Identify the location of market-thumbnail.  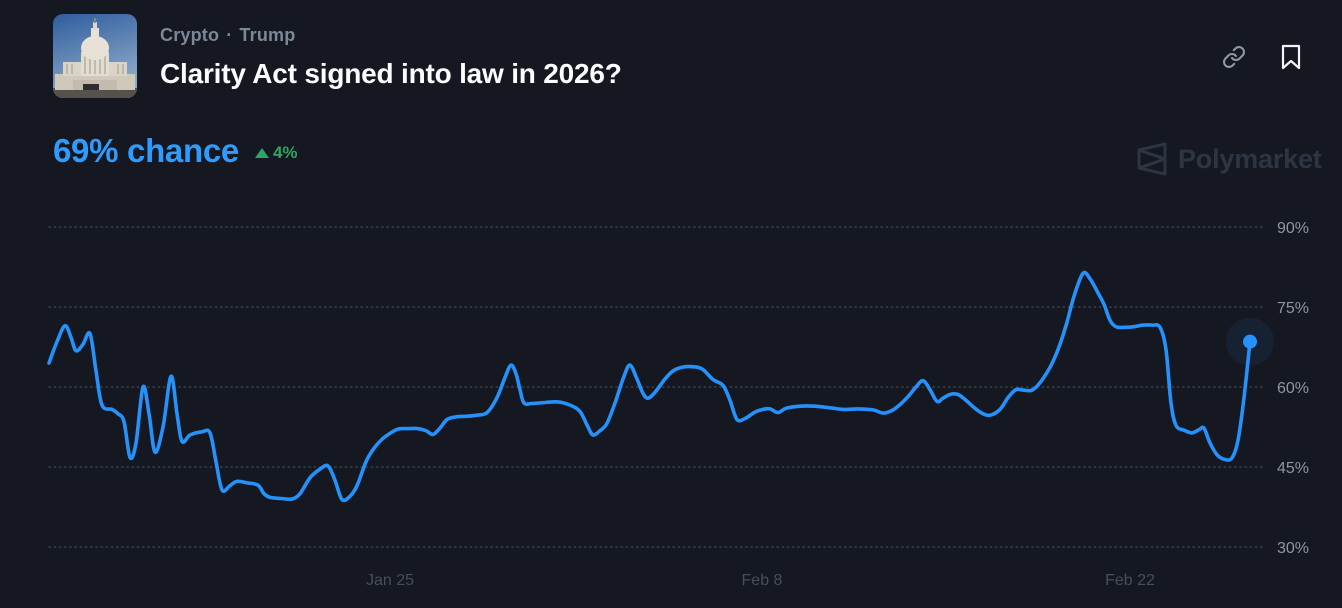
(95, 56).